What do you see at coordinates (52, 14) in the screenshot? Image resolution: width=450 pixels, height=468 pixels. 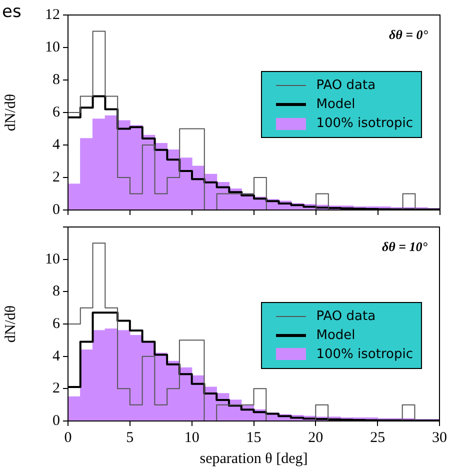 I see `y-tick-label: 12` at bounding box center [52, 14].